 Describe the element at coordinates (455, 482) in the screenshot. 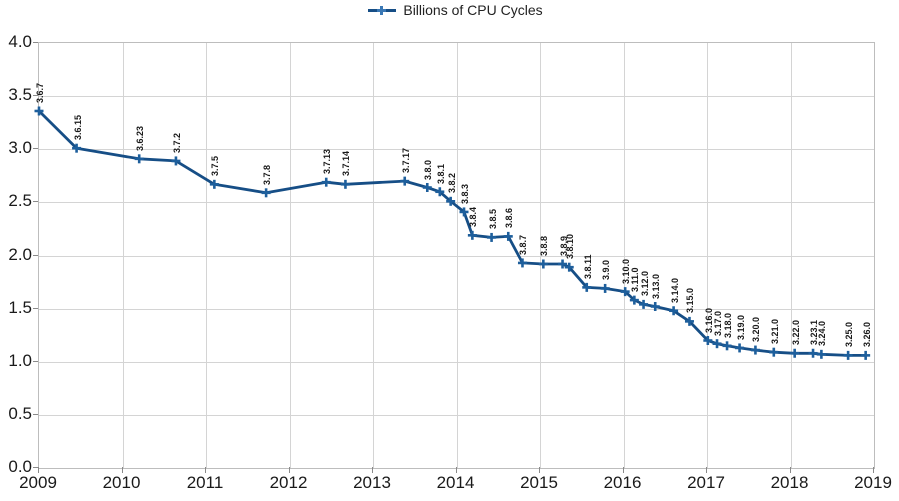

I see `x-axis-label: 2014` at that location.